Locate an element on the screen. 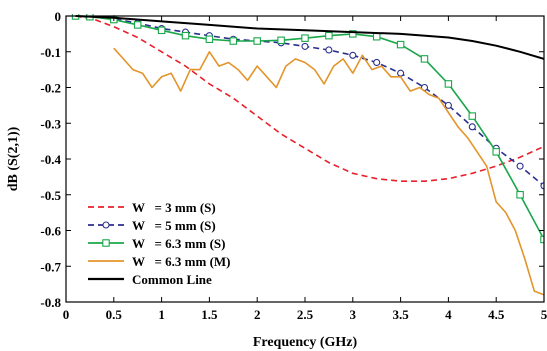 The image size is (547, 351). legend-label: W = 6.3 mm (M) is located at coordinates (181, 261).